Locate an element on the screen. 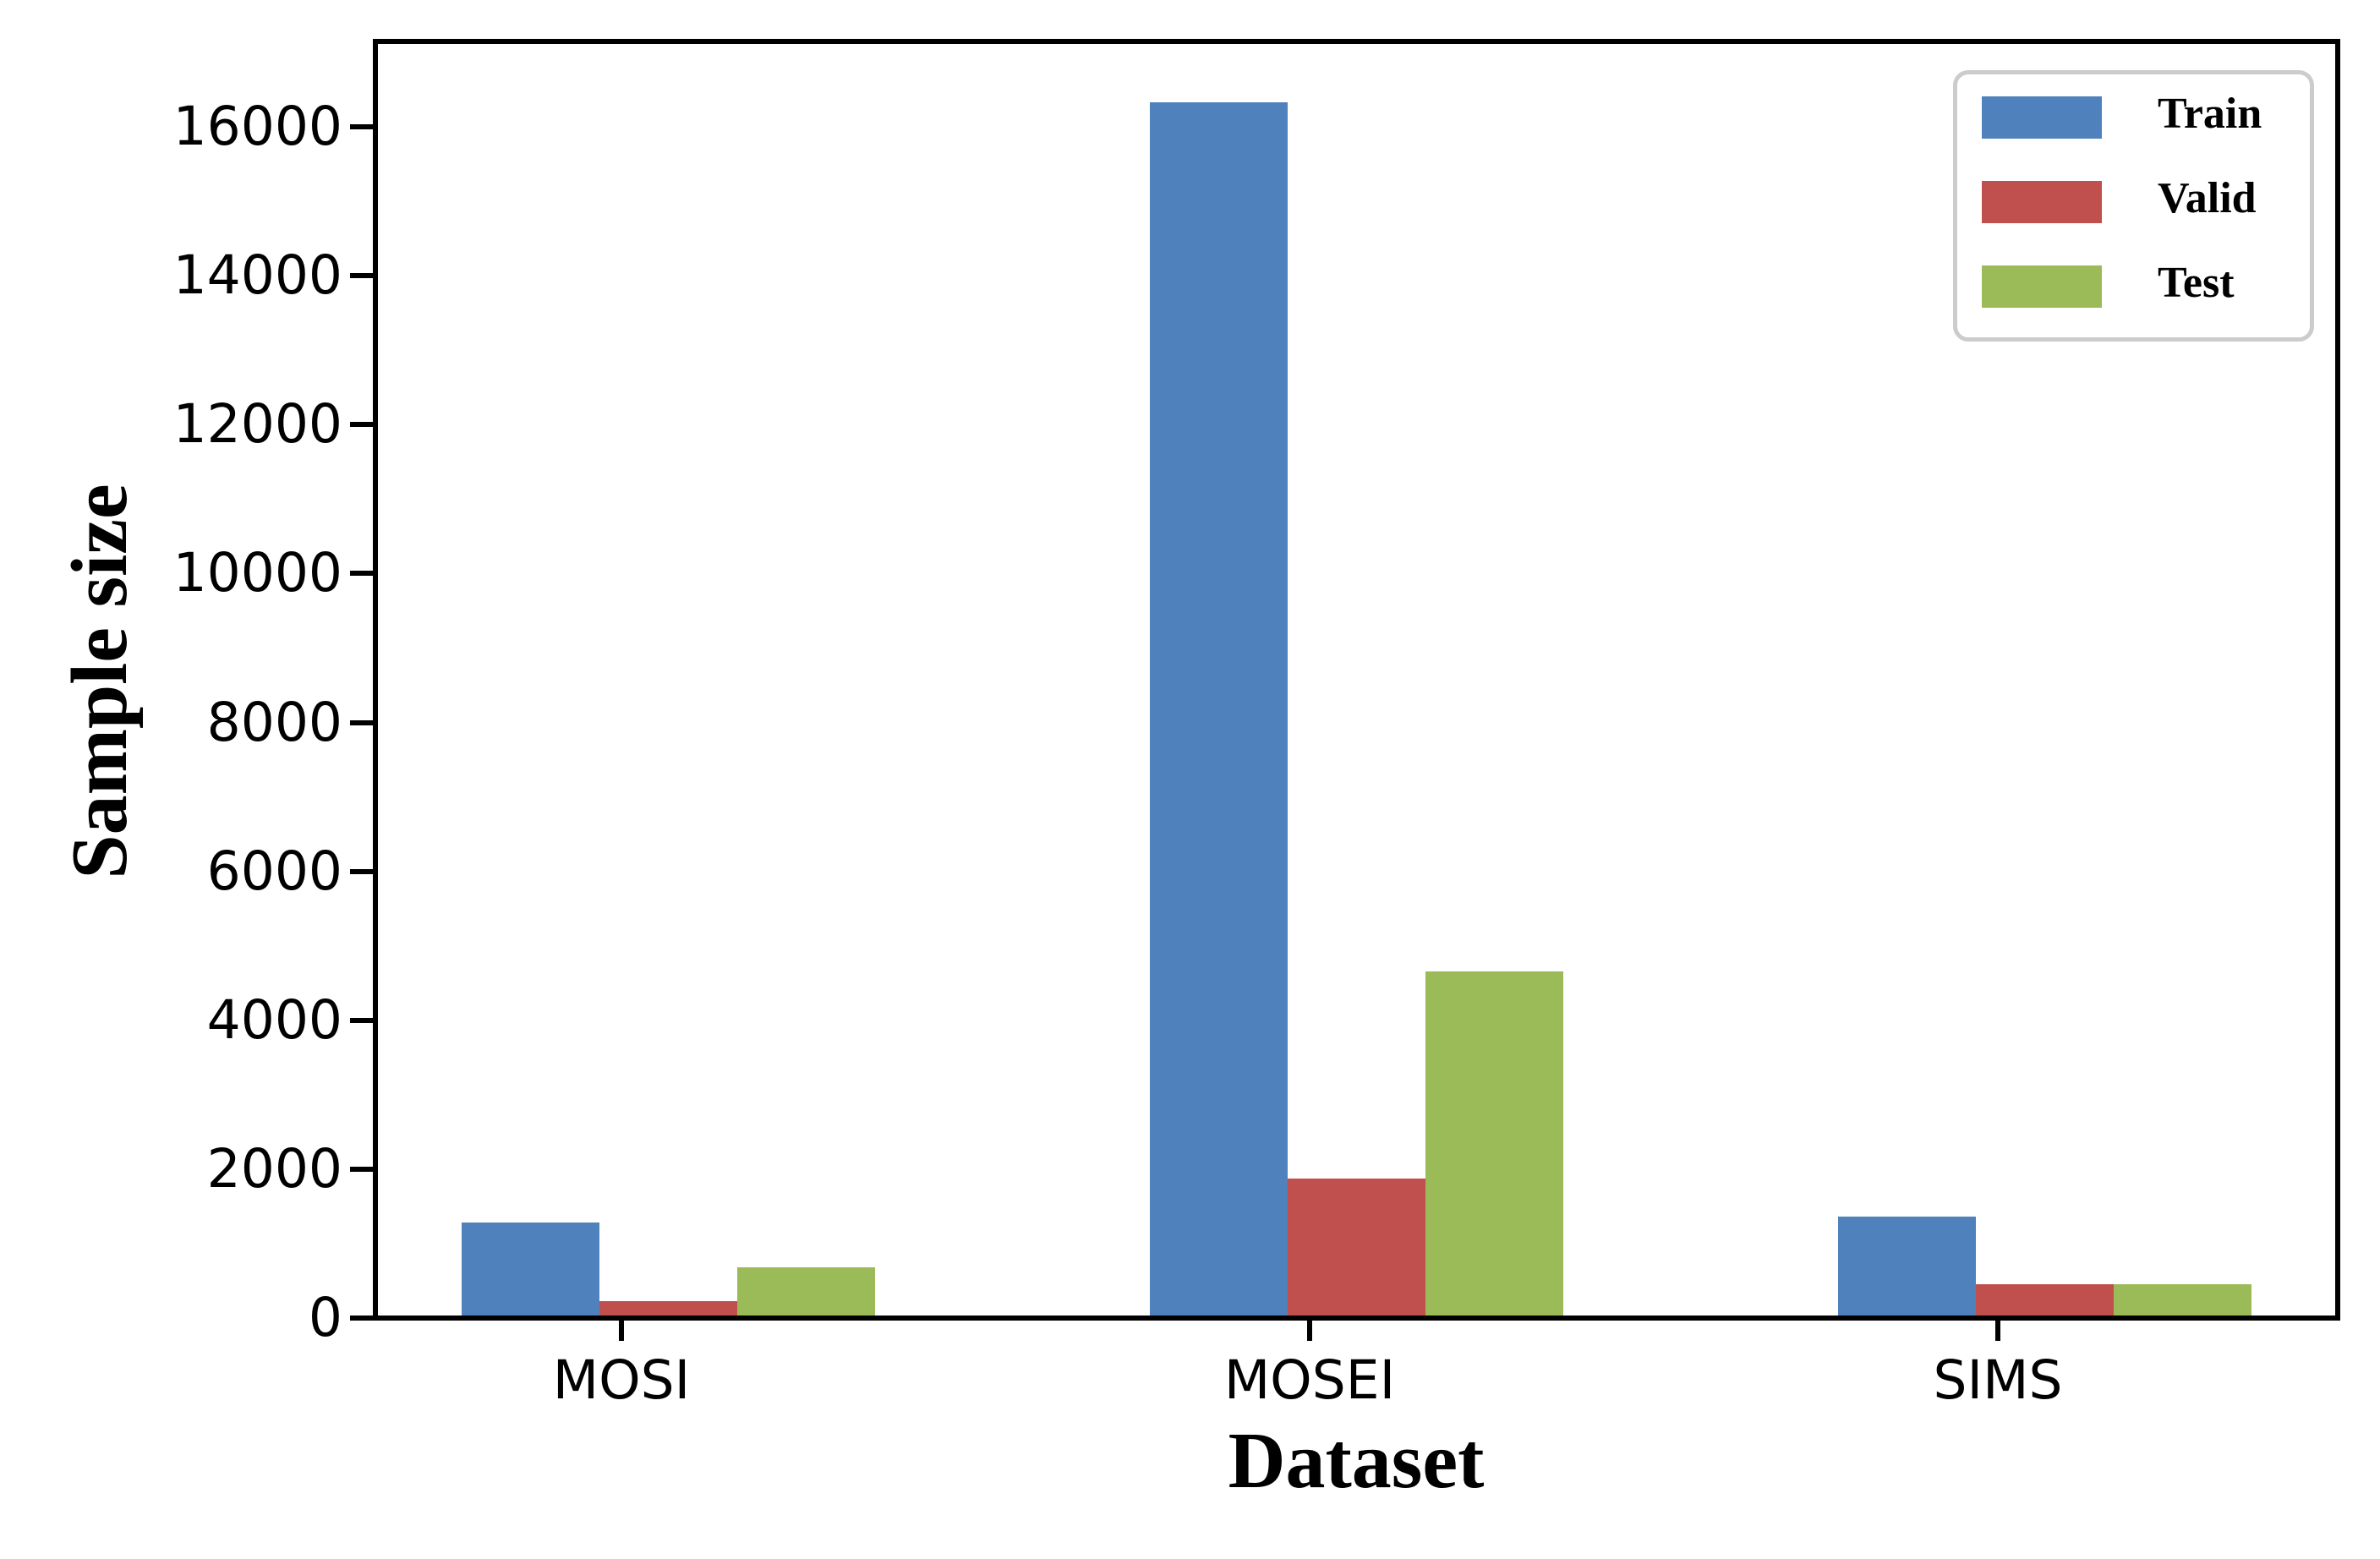 The image size is (2380, 1559). bar-sims-valid is located at coordinates (2045, 1301).